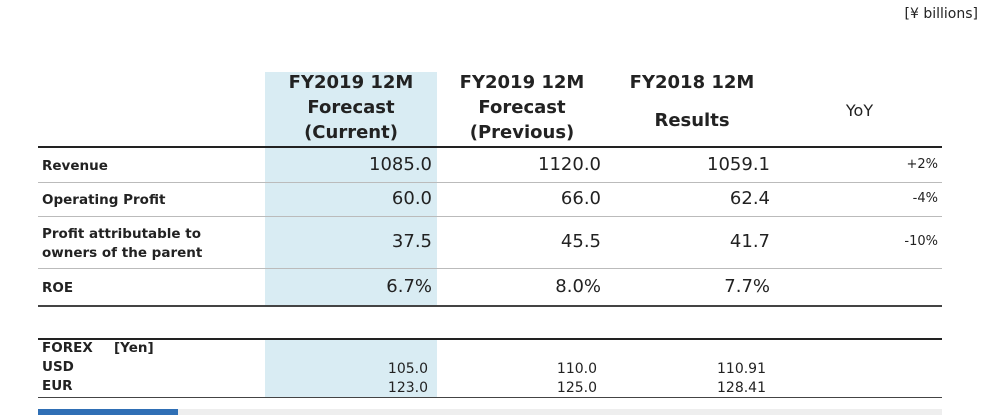  What do you see at coordinates (58, 288) in the screenshot?
I see `row-label: ROE` at bounding box center [58, 288].